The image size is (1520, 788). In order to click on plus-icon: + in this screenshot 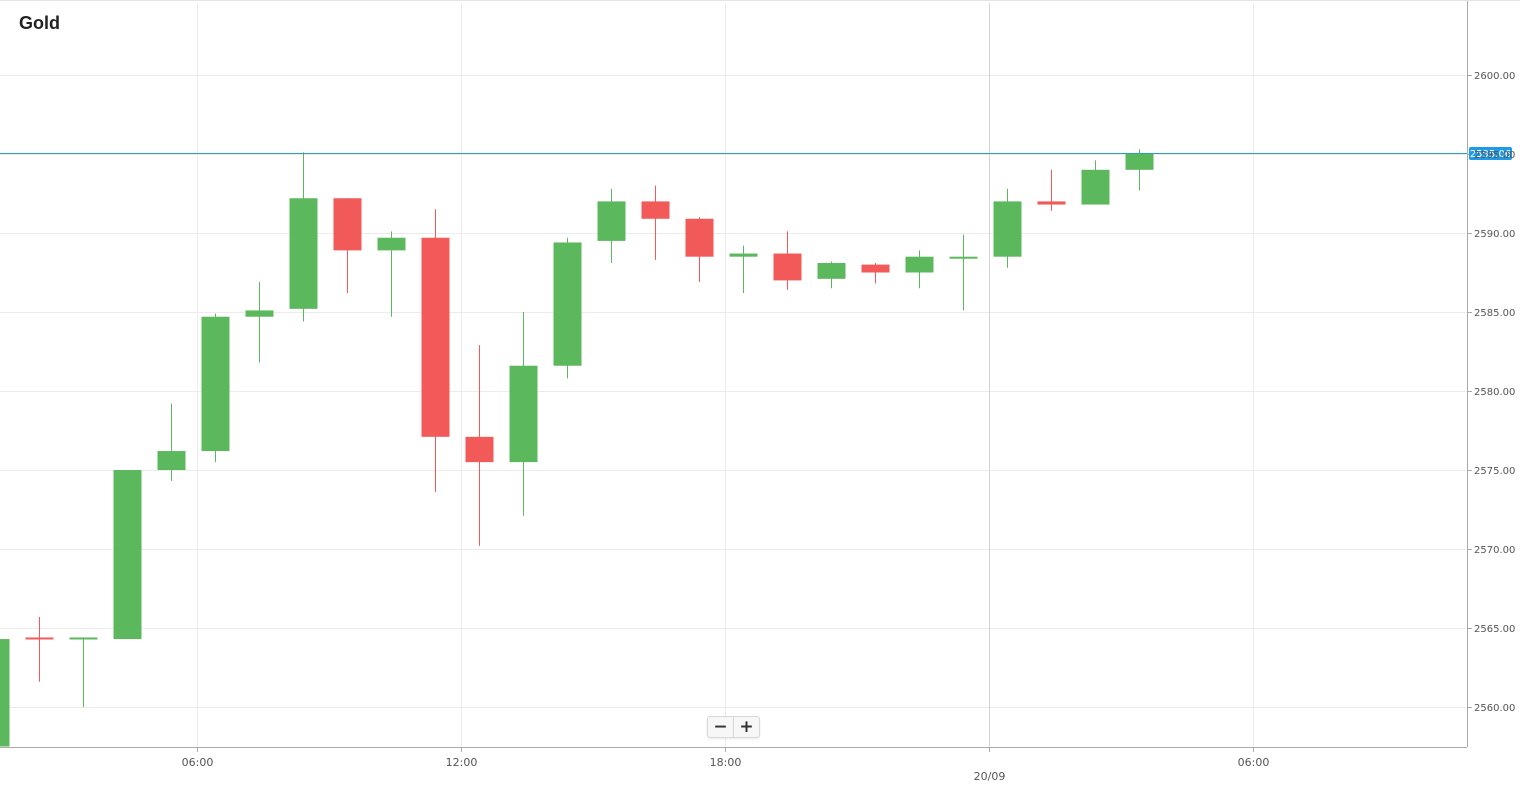, I will do `click(746, 726)`.